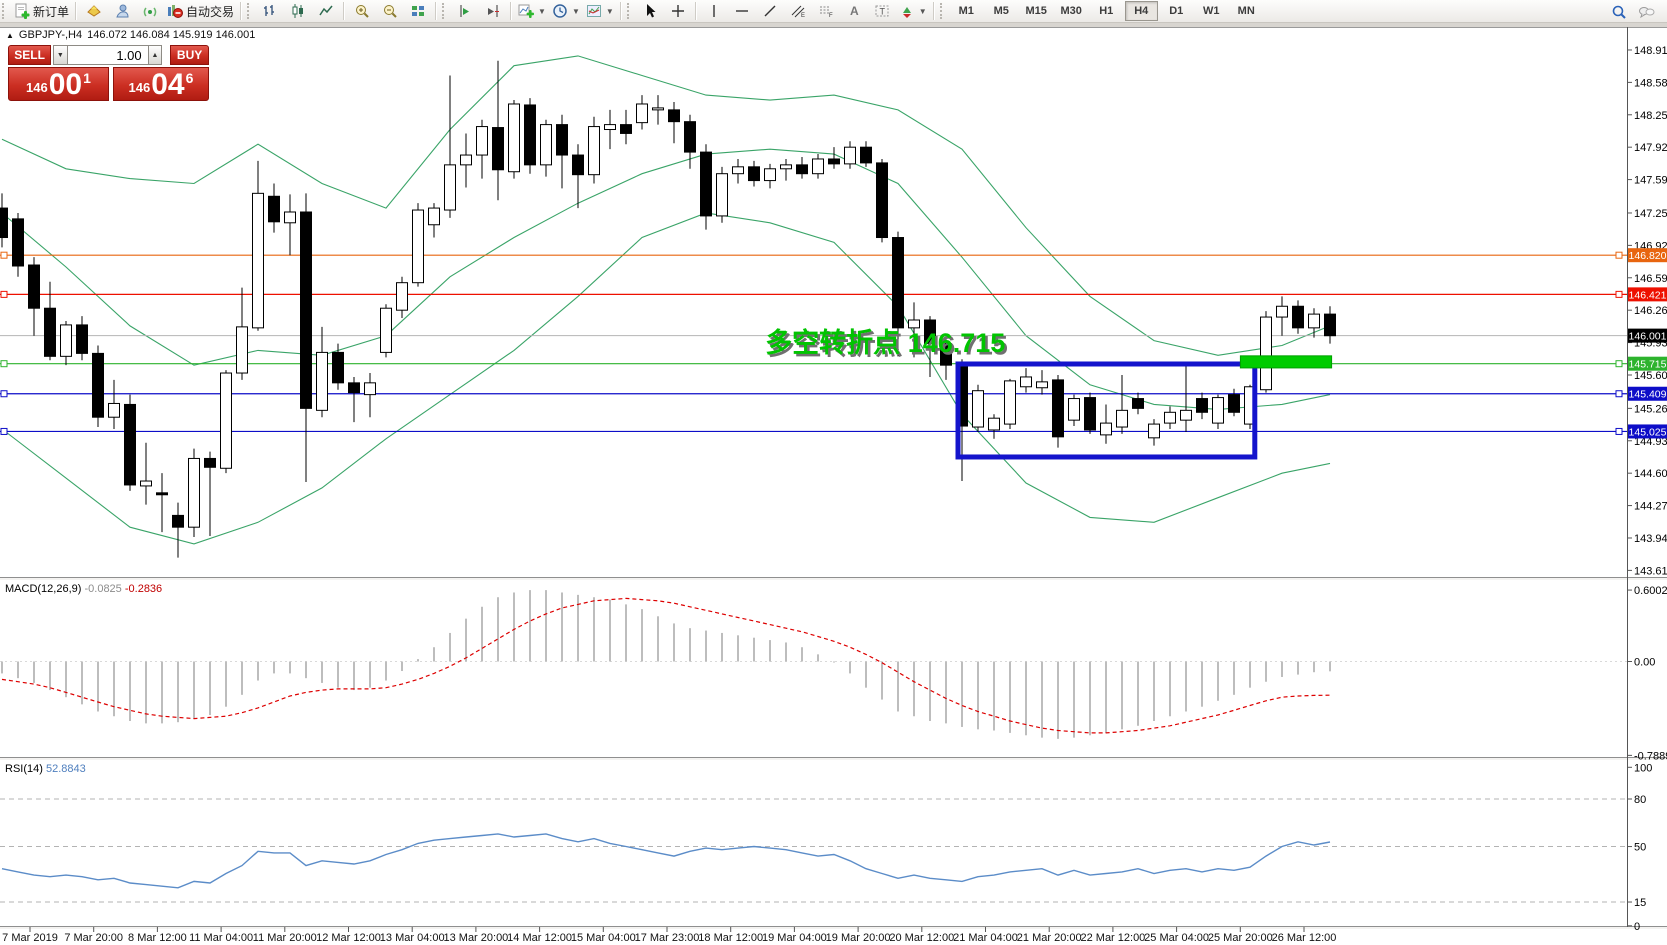 This screenshot has width=1667, height=945. I want to click on timeframe-MN: MN, so click(1246, 11).